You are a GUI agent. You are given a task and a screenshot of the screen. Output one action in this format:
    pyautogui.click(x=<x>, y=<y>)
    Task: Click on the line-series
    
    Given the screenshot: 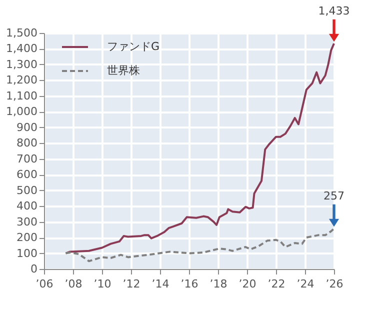 What is the action you would take?
    pyautogui.click(x=199, y=245)
    